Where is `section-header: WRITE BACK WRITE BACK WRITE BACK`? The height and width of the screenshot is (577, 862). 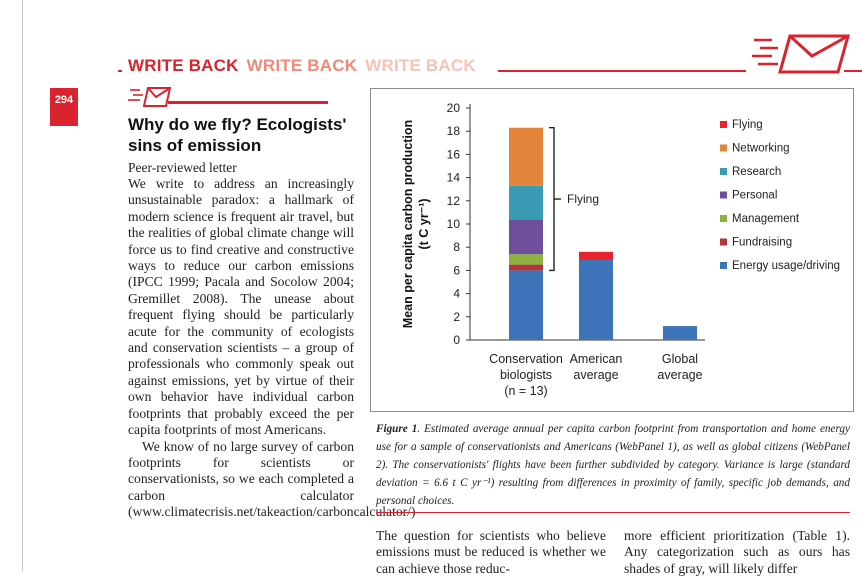
section-header: WRITE BACK WRITE BACK WRITE BACK is located at coordinates (302, 66).